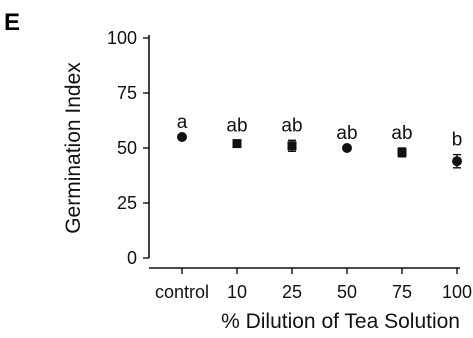 The height and width of the screenshot is (338, 473). Describe the element at coordinates (340, 321) in the screenshot. I see `x-axis-title: % Dilution of Tea Solution` at that location.